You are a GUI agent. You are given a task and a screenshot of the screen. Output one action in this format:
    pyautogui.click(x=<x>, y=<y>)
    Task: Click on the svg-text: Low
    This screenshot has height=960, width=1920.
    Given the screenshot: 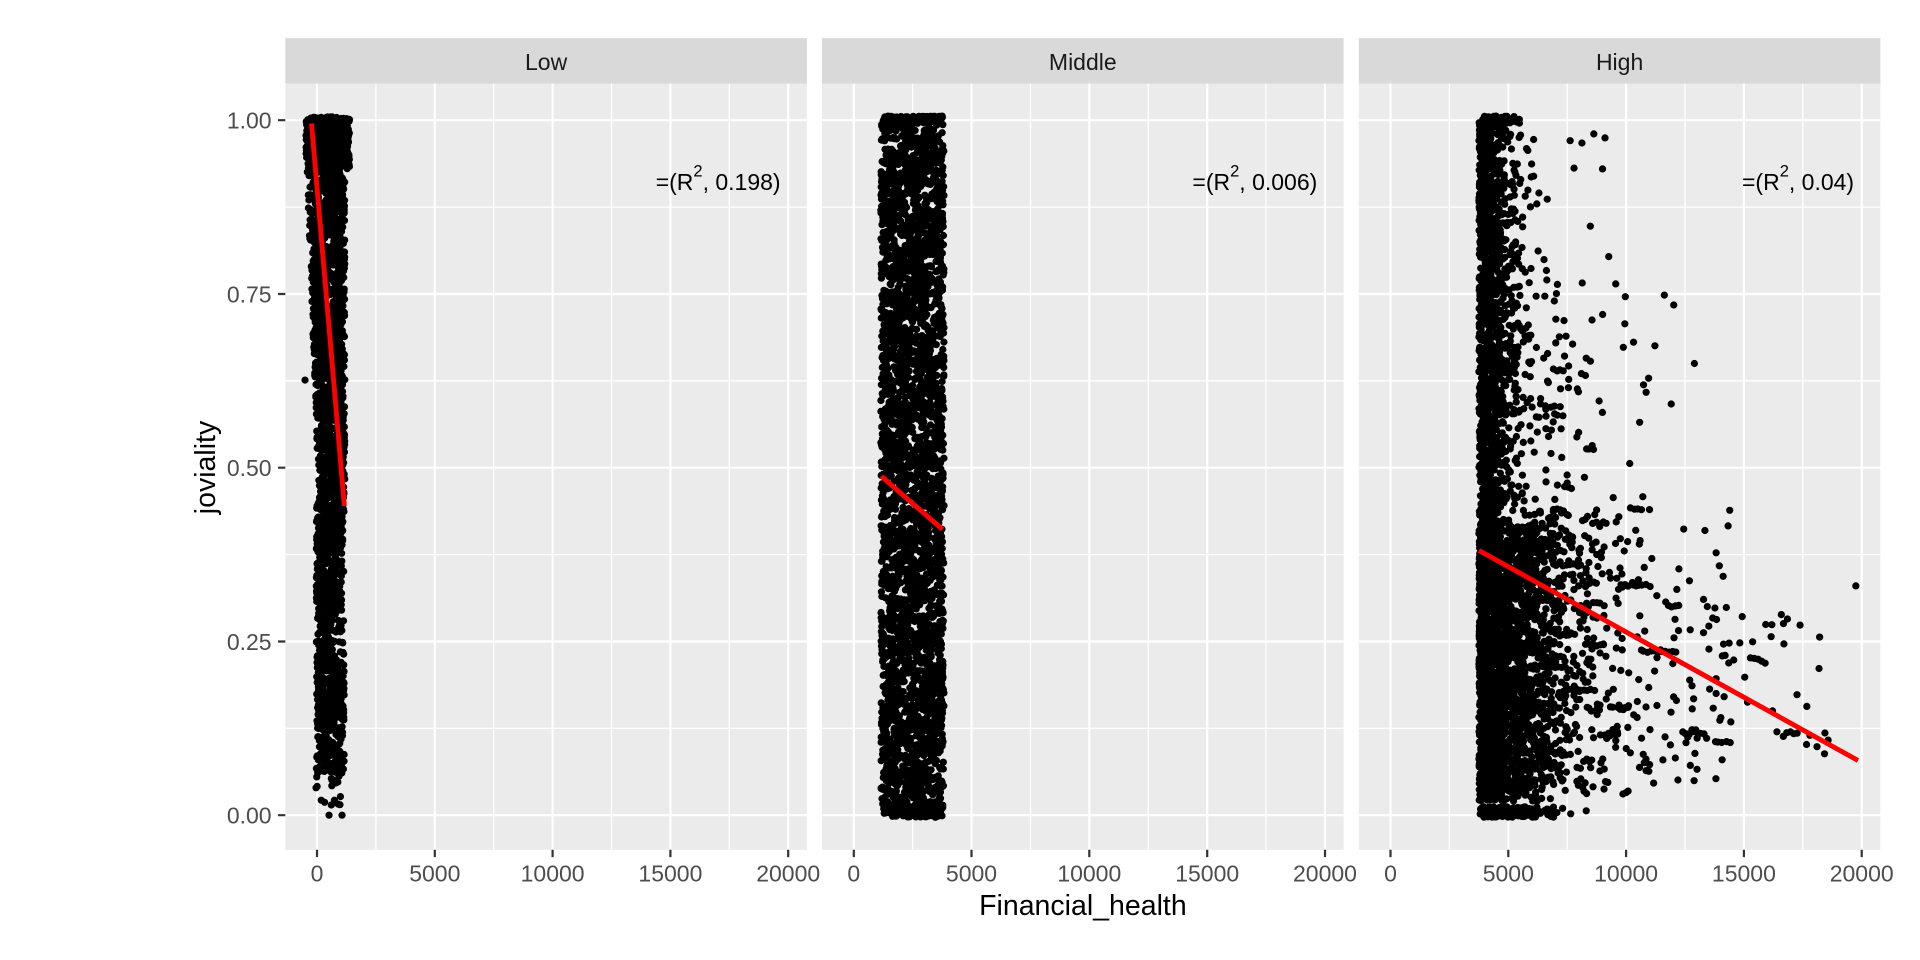 What is the action you would take?
    pyautogui.click(x=546, y=62)
    